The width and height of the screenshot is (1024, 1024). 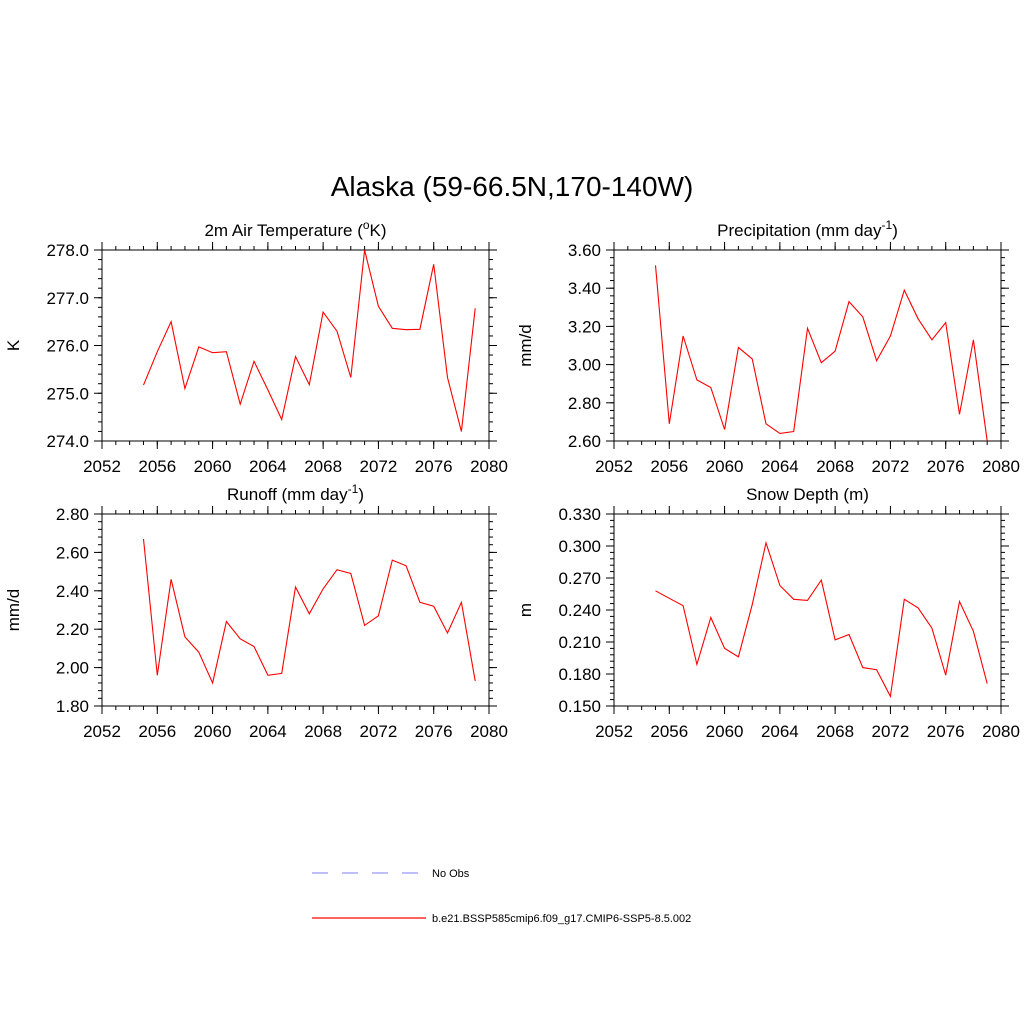 What do you see at coordinates (579, 514) in the screenshot?
I see `y-tick-label: 0.330` at bounding box center [579, 514].